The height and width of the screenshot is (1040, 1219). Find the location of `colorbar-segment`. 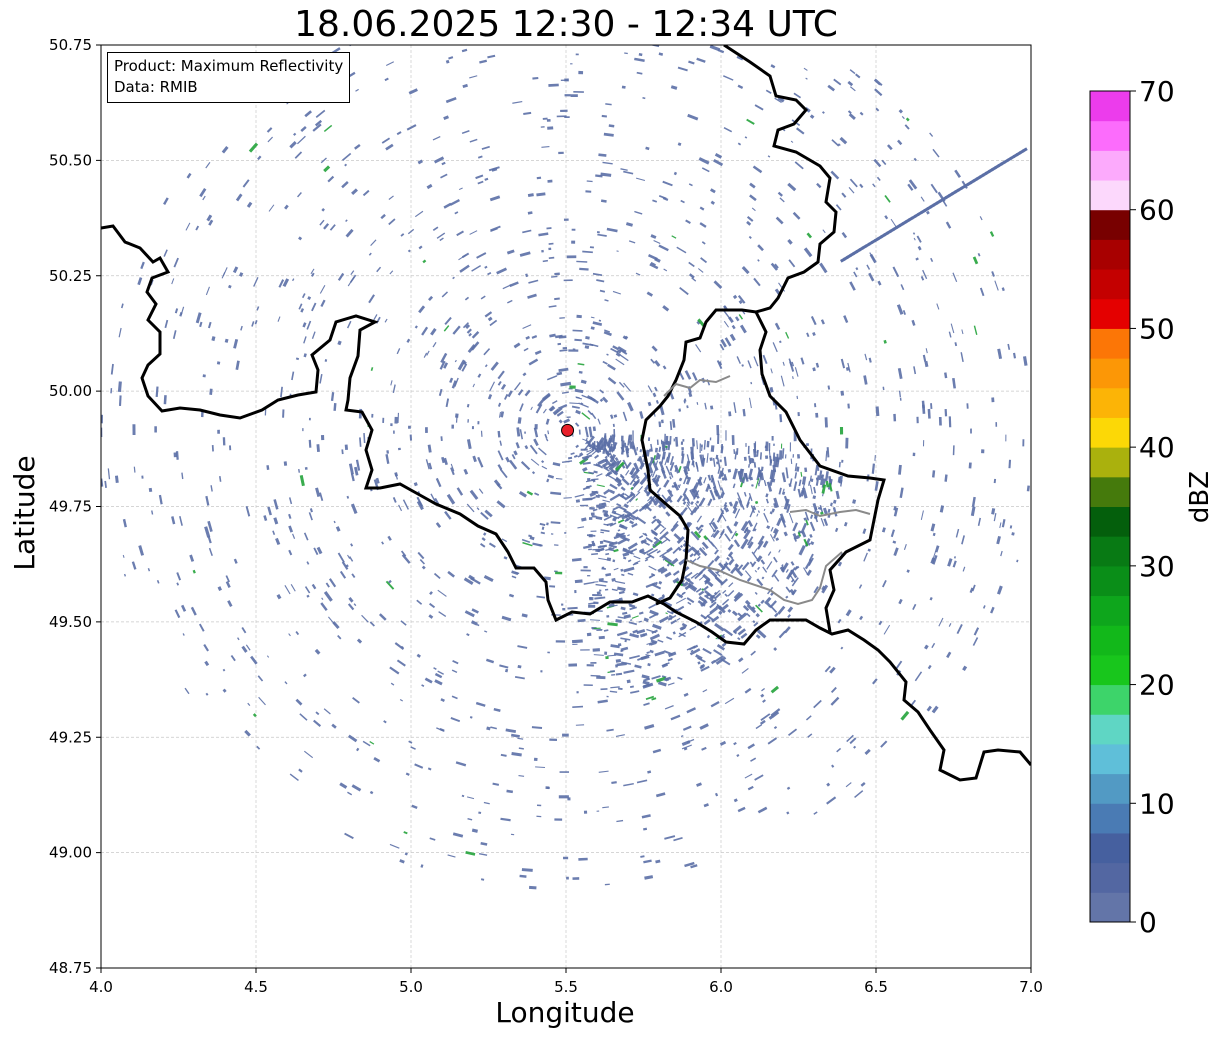

colorbar-segment is located at coordinates (1110, 224).